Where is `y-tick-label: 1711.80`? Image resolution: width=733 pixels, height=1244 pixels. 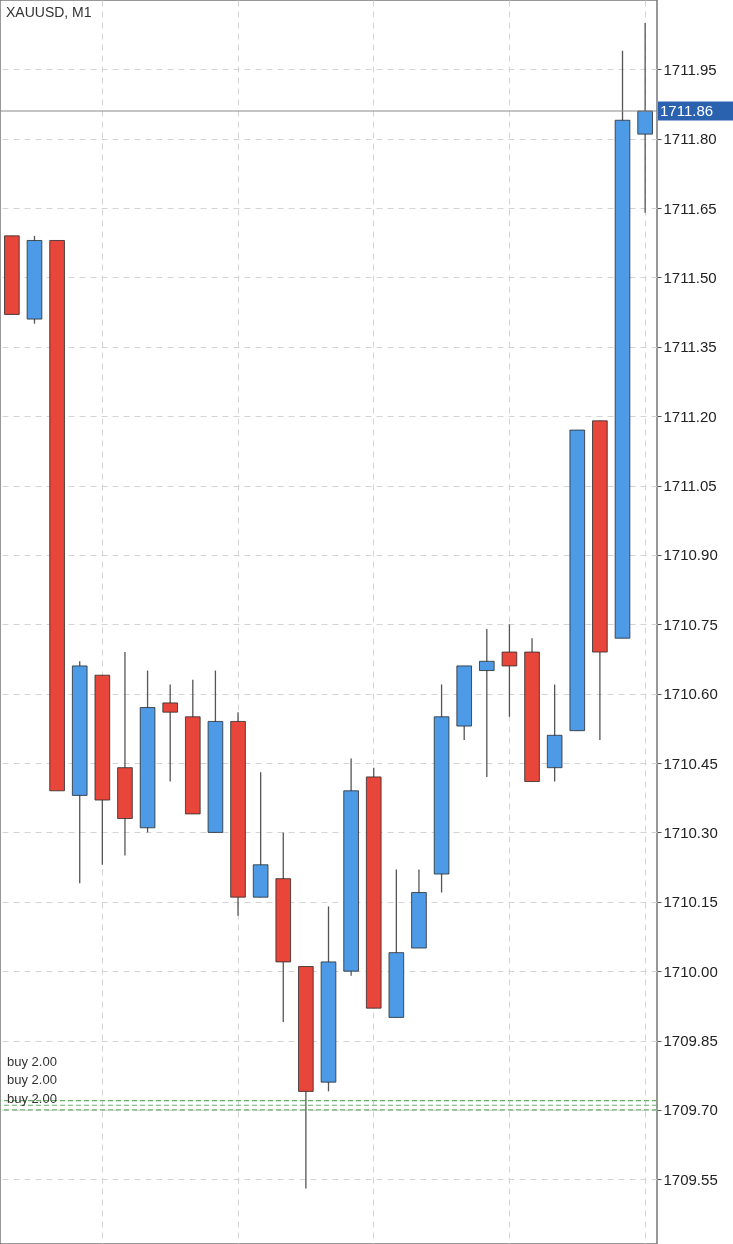 y-tick-label: 1711.80 is located at coordinates (690, 139).